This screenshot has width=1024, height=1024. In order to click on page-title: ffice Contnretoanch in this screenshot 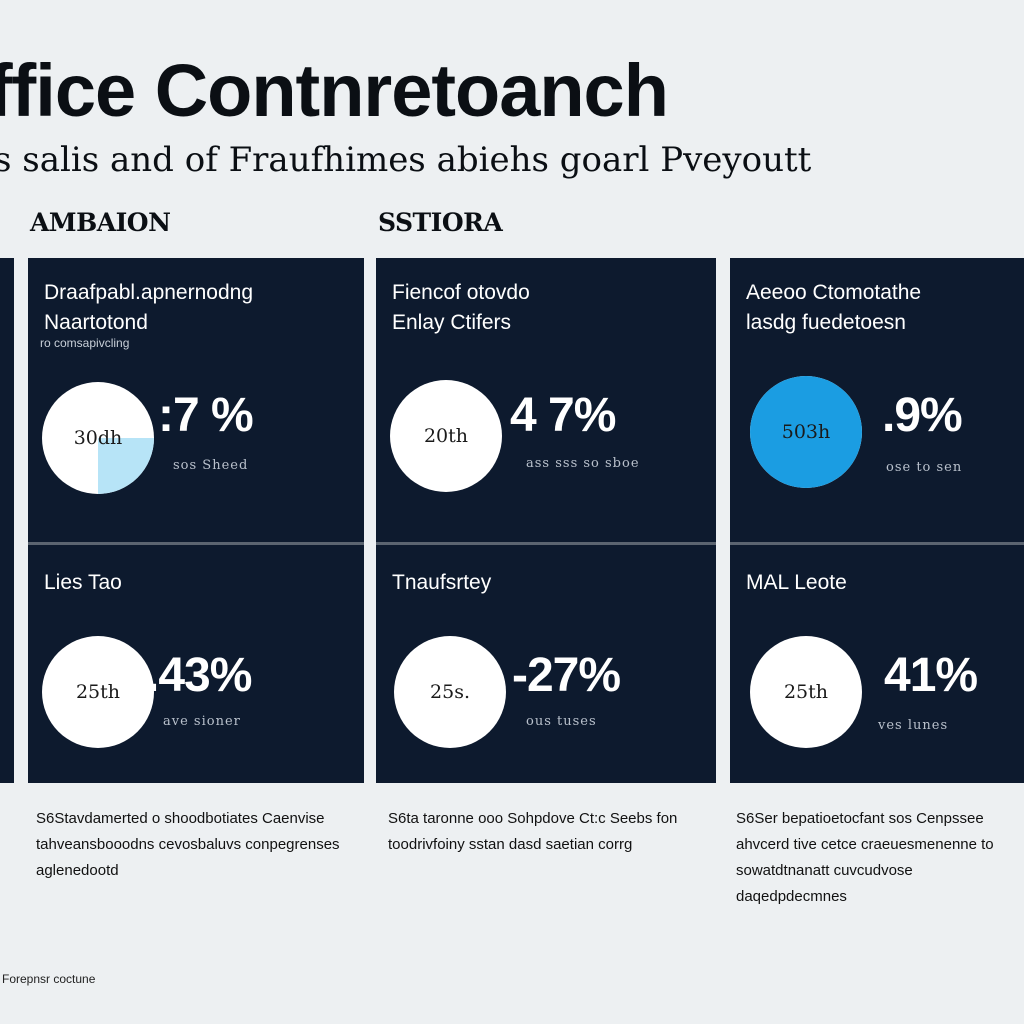, I will do `click(334, 90)`.